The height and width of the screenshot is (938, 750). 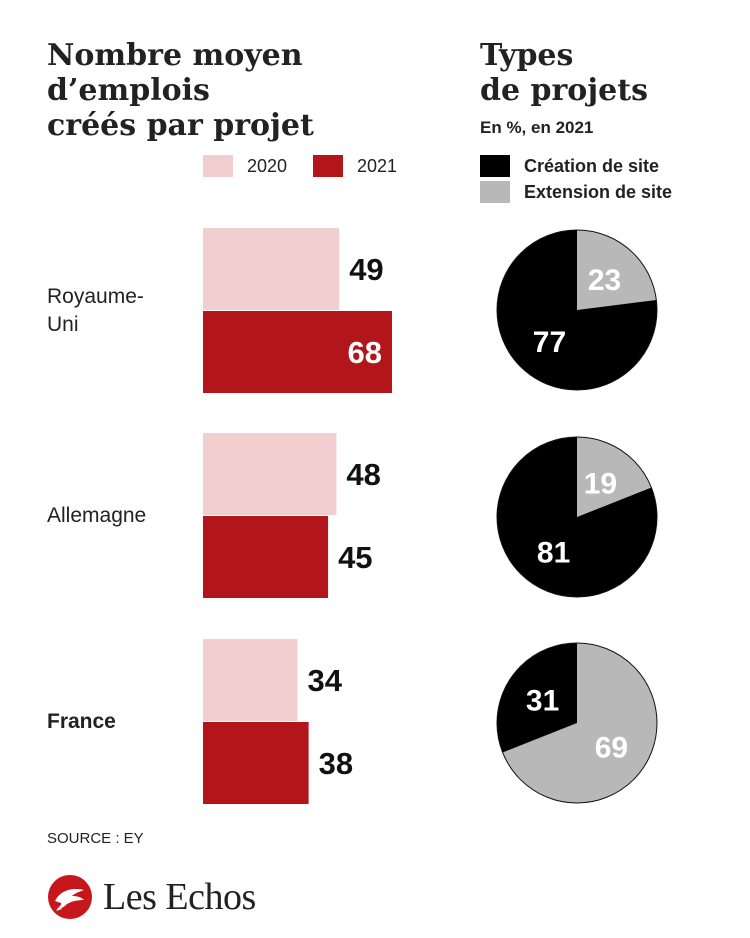 I want to click on legend-swatch-2020, so click(x=218, y=166).